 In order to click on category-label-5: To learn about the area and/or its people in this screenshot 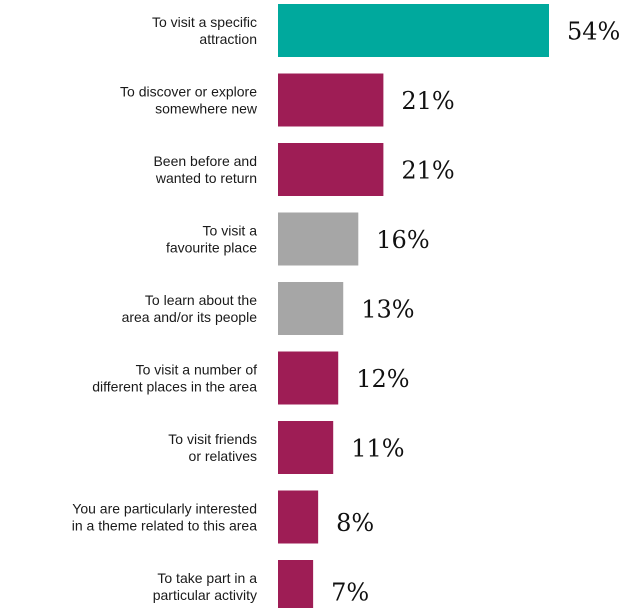, I will do `click(190, 308)`.